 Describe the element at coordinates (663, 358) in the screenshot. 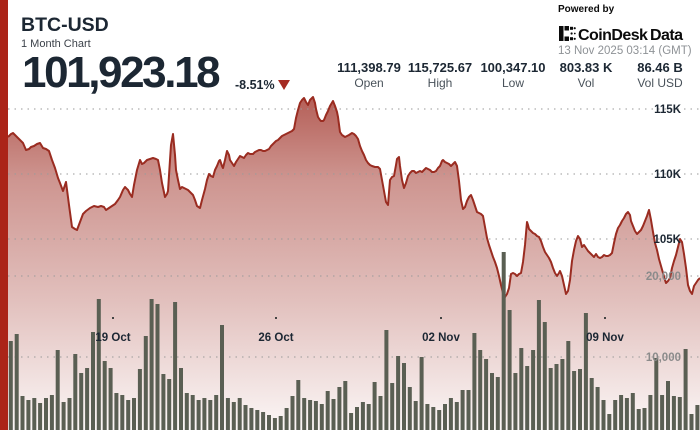

I see `svg-text: 10,000` at that location.